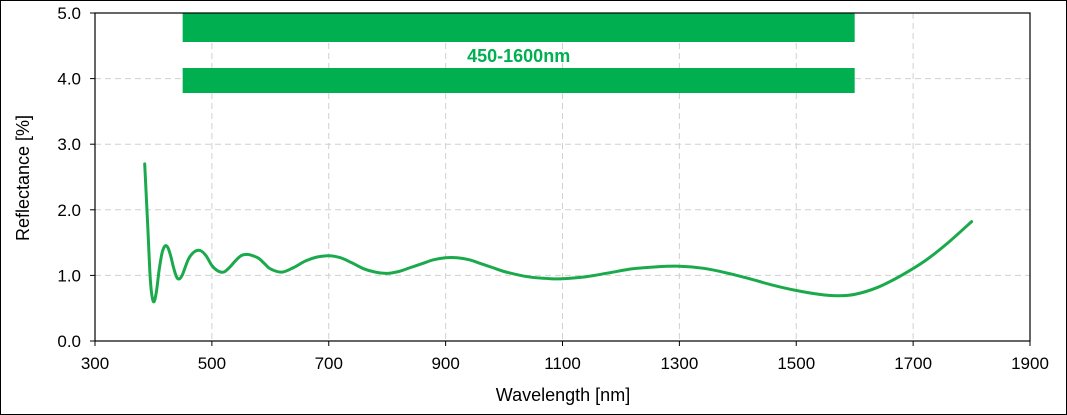  What do you see at coordinates (95, 363) in the screenshot?
I see `x-tick-label: 300` at bounding box center [95, 363].